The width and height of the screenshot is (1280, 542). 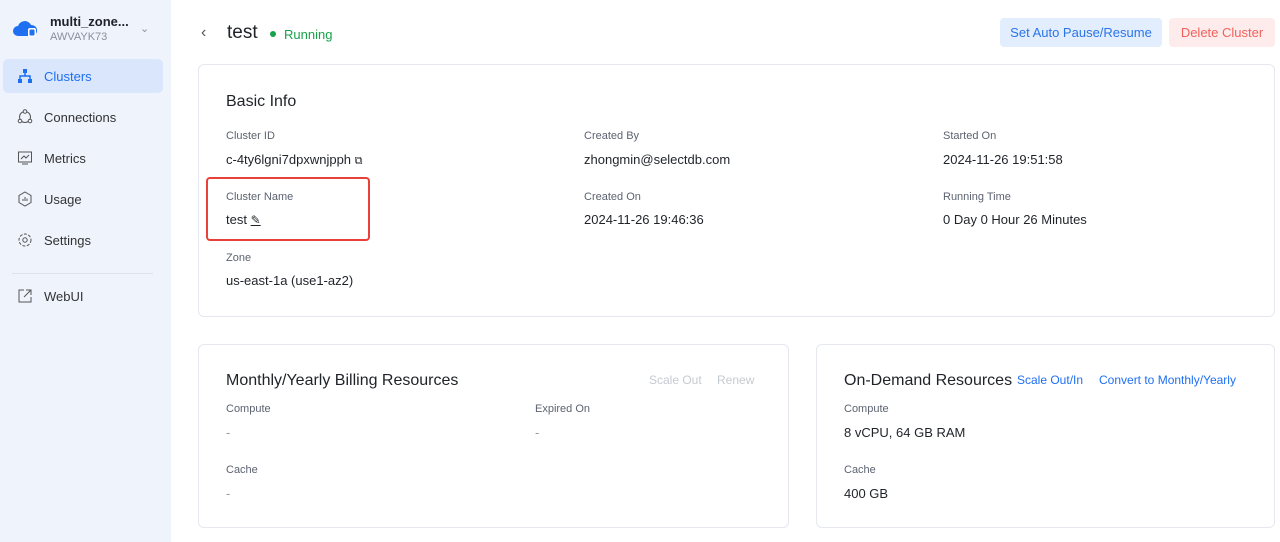 What do you see at coordinates (289, 159) in the screenshot?
I see `cluster-id-value: c-4ty6lgni7dpxwnjpph` at bounding box center [289, 159].